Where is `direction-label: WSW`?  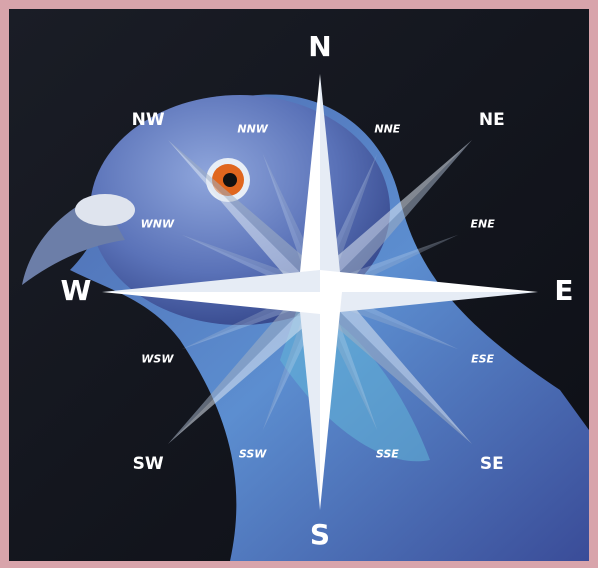 direction-label: WSW is located at coordinates (157, 358).